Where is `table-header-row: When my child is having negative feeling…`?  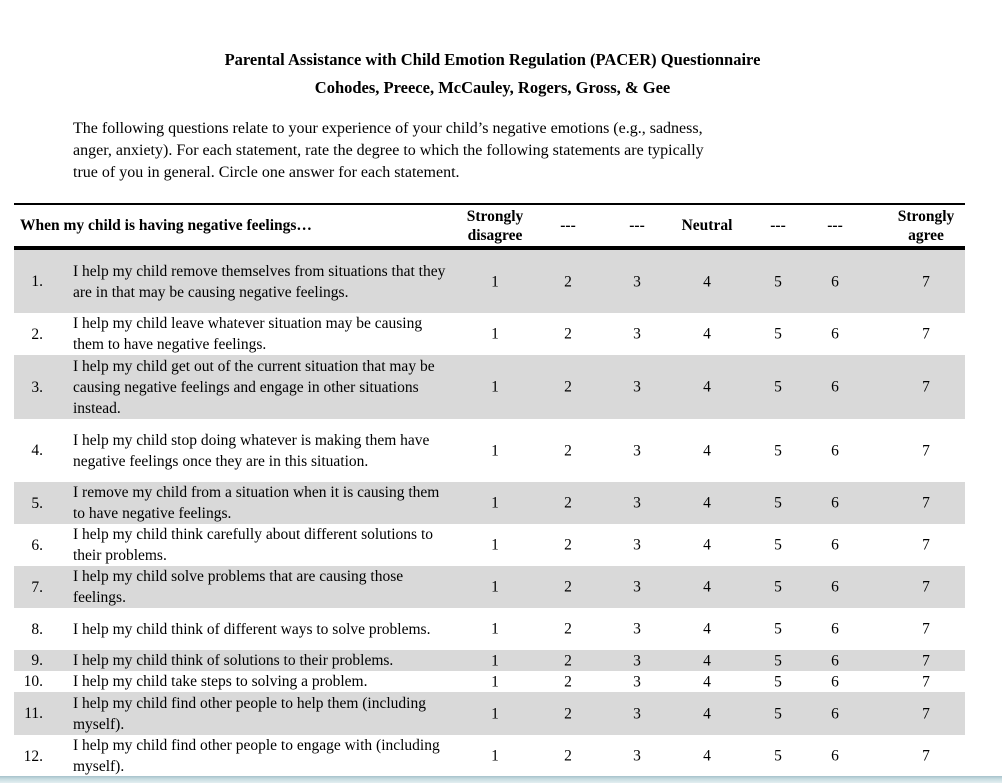 table-header-row: When my child is having negative feeling… is located at coordinates (489, 226).